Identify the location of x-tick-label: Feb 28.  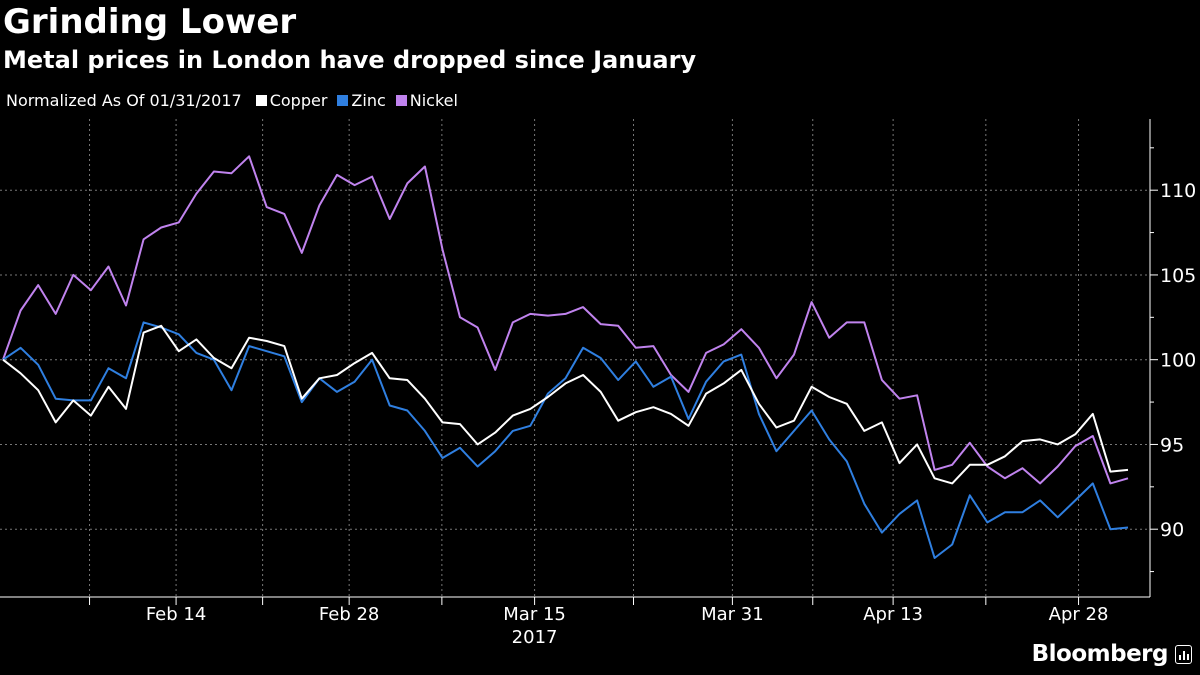
(349, 614).